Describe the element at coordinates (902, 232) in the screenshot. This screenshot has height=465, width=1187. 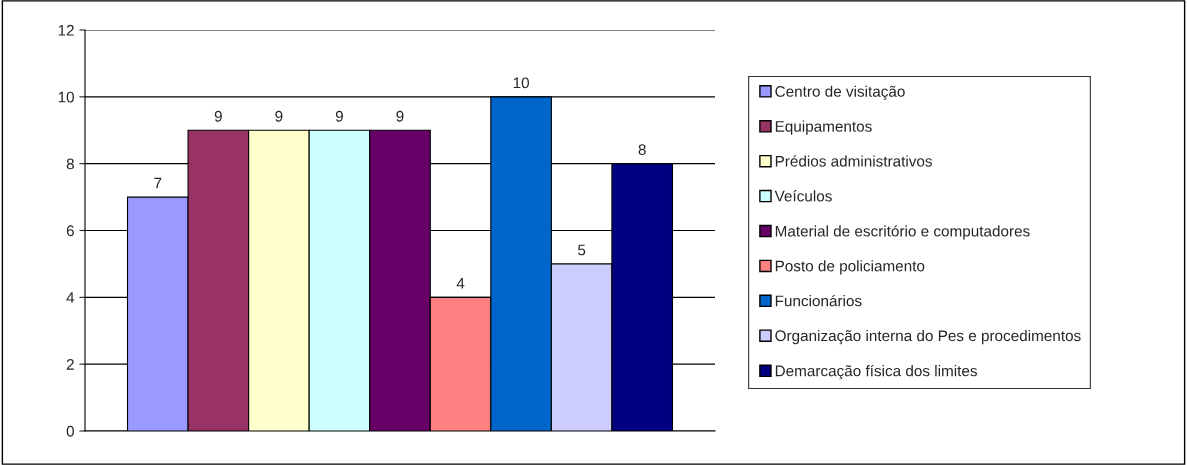
I see `legend-label: Material de escritório e computadores` at that location.